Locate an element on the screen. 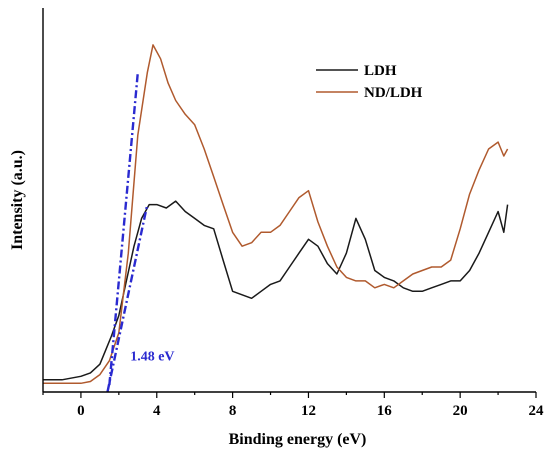  x-tick-label: 4 is located at coordinates (157, 411).